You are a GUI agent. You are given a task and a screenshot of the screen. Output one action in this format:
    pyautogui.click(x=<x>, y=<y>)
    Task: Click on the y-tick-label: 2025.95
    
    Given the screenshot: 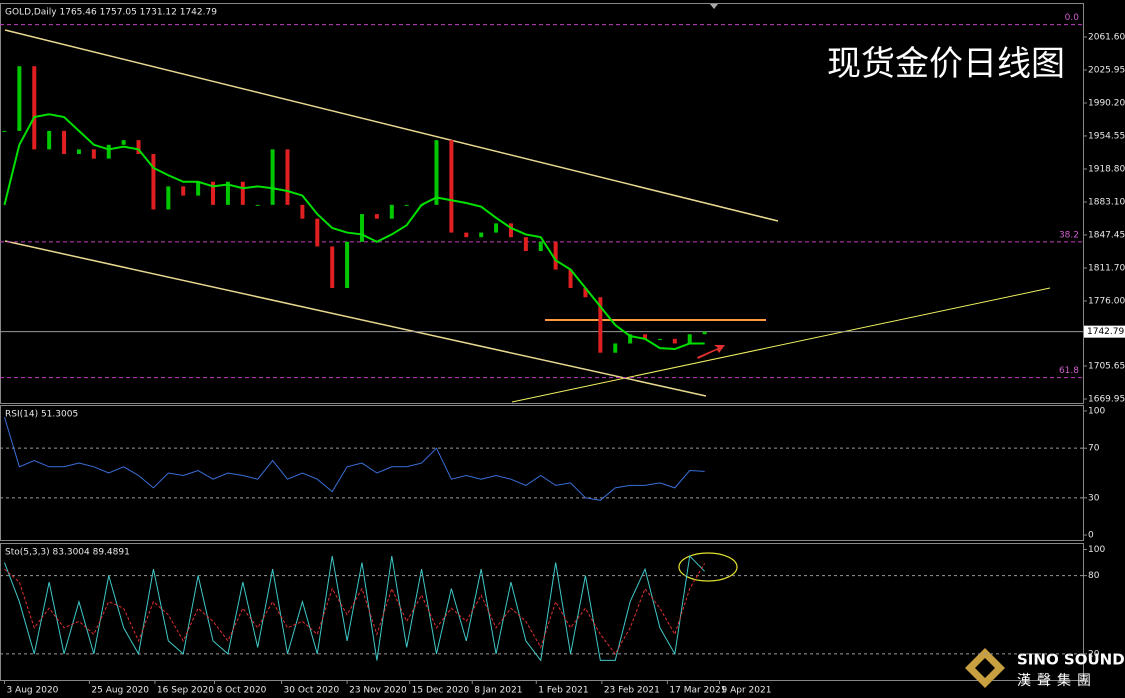 What is the action you would take?
    pyautogui.click(x=1106, y=70)
    